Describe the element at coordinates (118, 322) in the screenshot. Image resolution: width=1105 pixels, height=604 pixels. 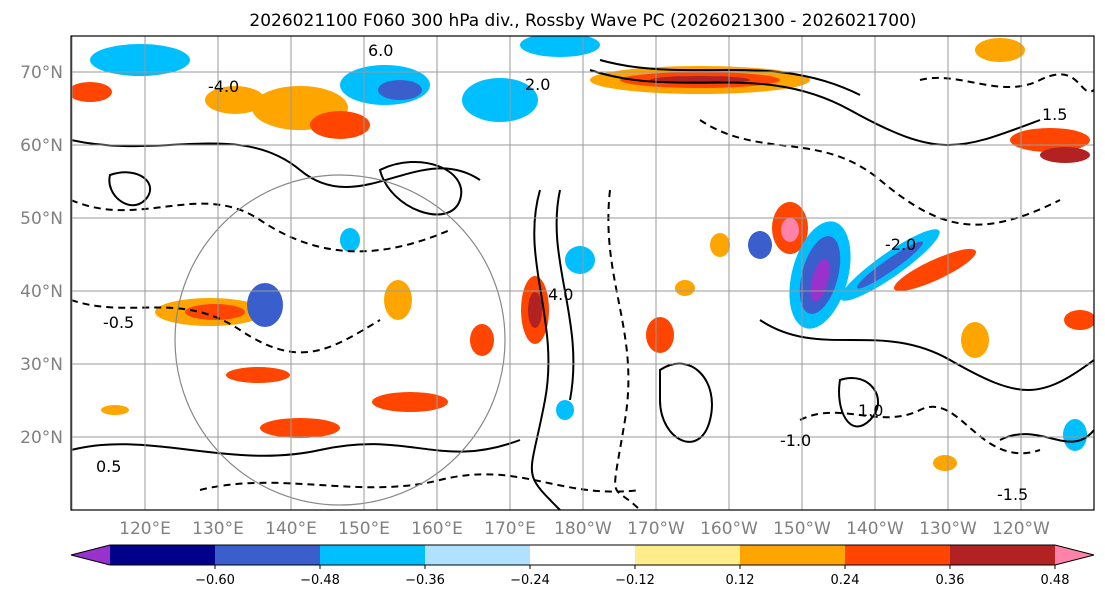
I see `contour-label: -0.5` at that location.